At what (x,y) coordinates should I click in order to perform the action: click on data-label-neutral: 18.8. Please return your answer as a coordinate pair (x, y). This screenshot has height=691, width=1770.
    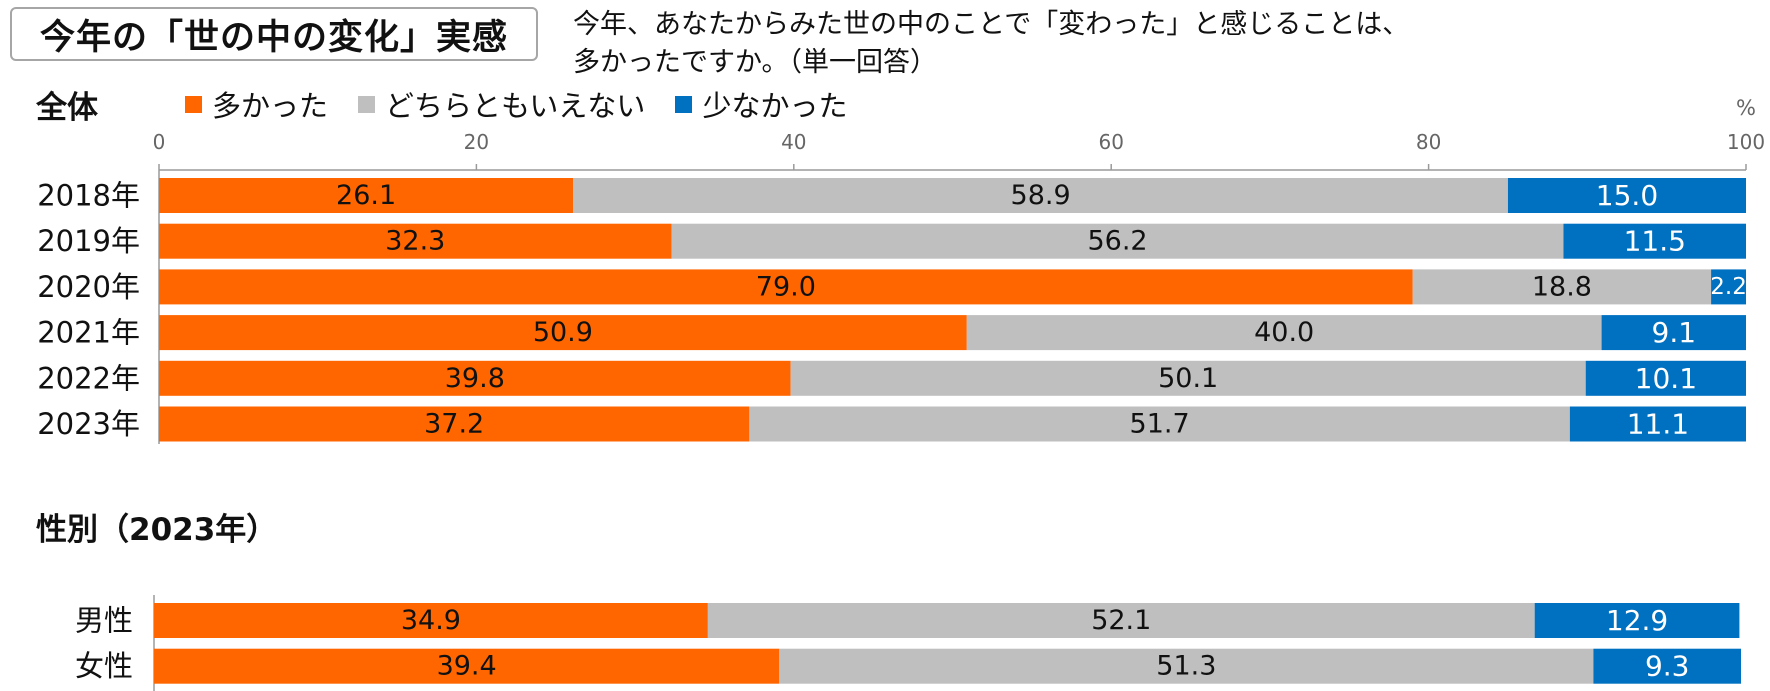
    Looking at the image, I should click on (1562, 286).